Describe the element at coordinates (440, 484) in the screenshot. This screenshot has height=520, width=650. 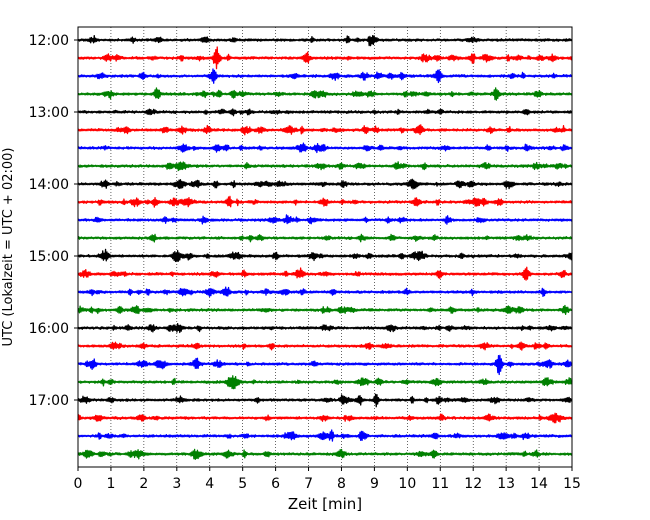
I see `x-tick-label: 11` at that location.